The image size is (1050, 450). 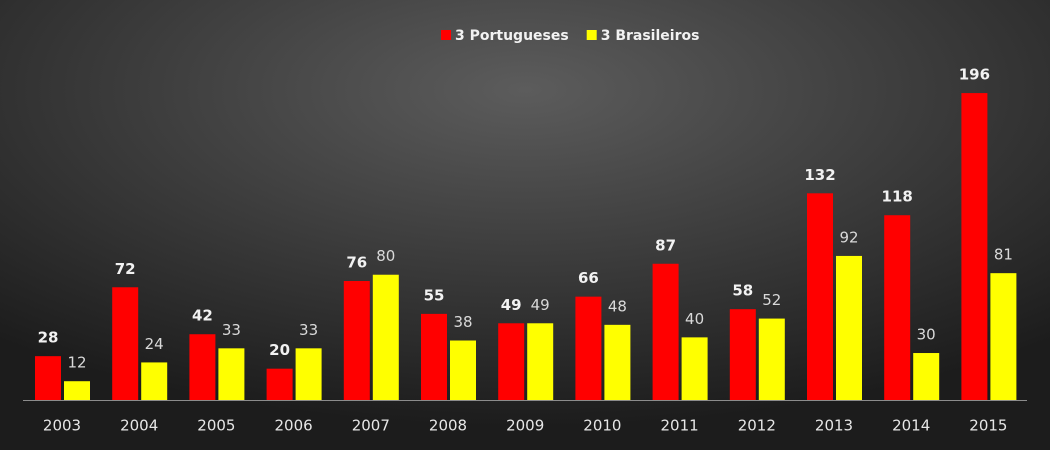 What do you see at coordinates (154, 344) in the screenshot?
I see `value-label: 24` at bounding box center [154, 344].